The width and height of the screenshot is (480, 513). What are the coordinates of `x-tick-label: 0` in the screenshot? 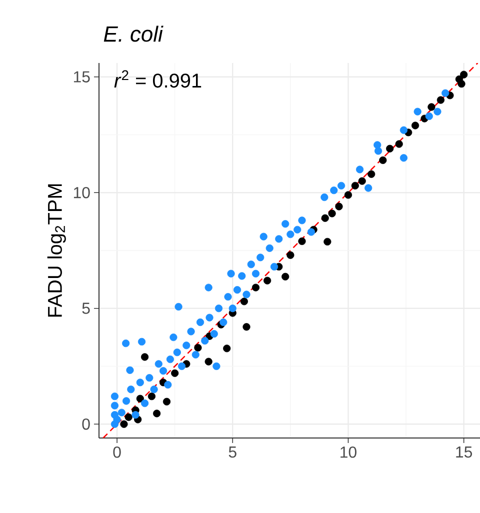 It's located at (117, 452).